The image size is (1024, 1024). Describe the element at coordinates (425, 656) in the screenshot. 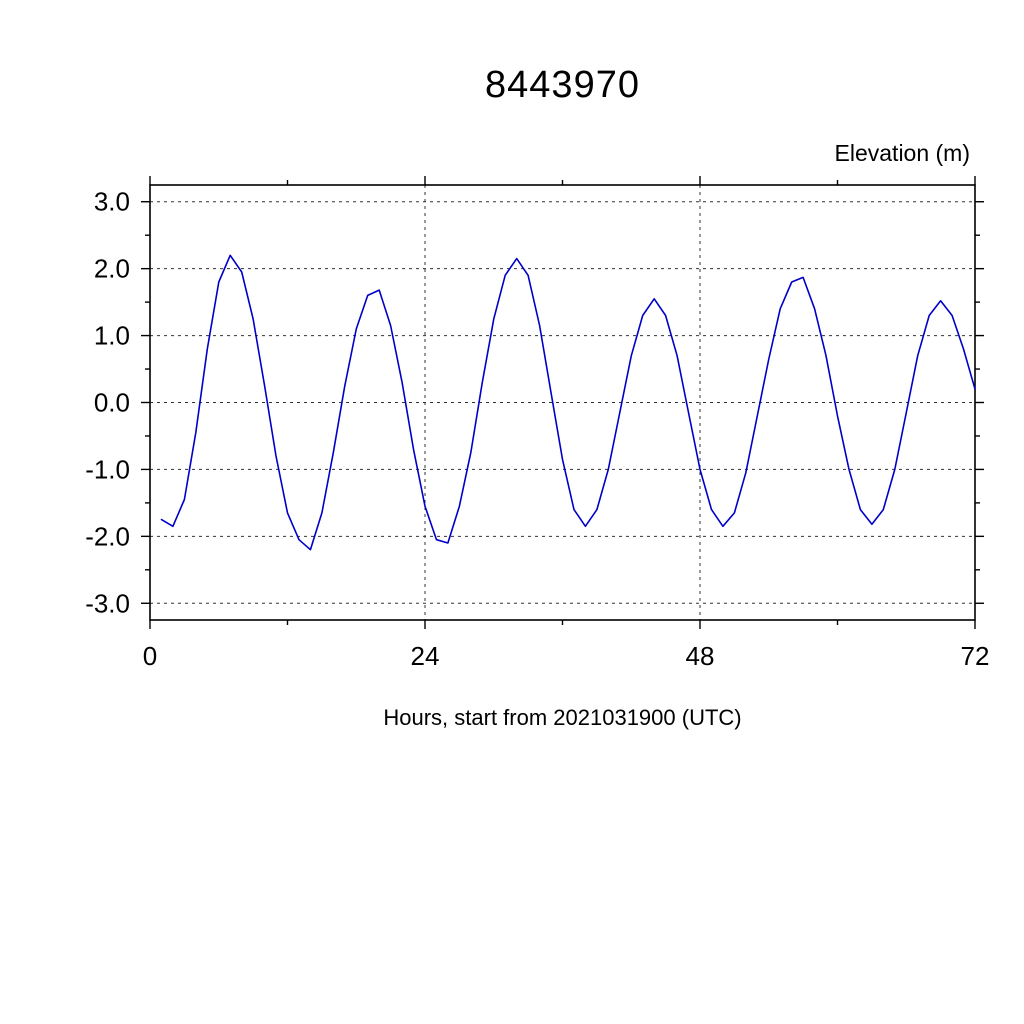

I see `x-tick-label: 24` at that location.